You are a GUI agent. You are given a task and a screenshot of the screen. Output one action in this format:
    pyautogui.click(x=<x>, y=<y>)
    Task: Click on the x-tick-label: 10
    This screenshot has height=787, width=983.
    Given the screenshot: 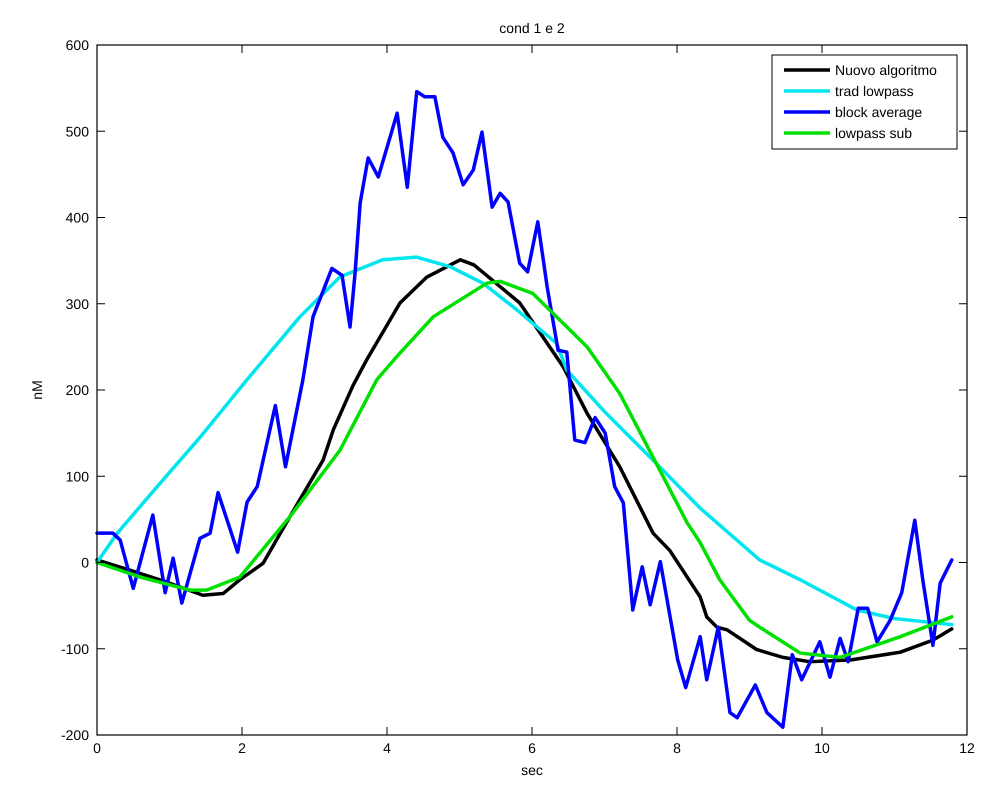 What is the action you would take?
    pyautogui.click(x=822, y=748)
    